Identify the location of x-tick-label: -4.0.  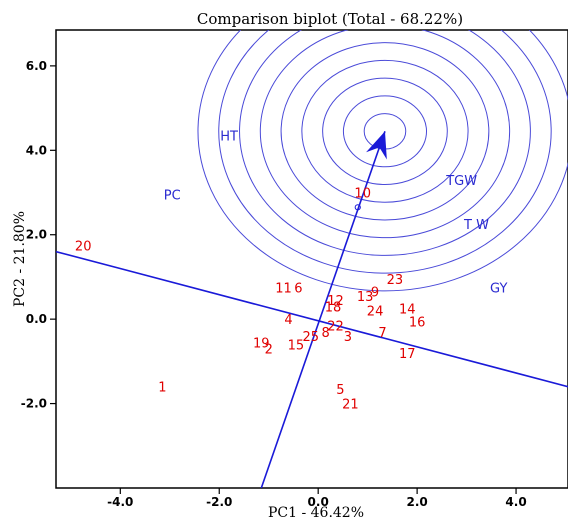
(120, 502).